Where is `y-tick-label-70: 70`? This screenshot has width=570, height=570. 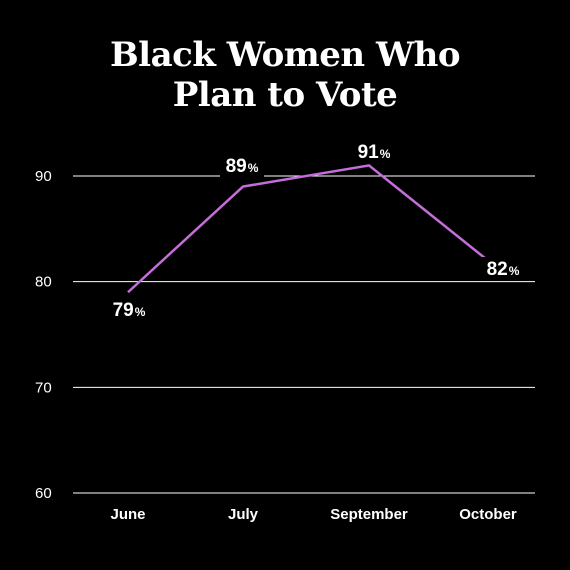 y-tick-label-70: 70 is located at coordinates (43, 387).